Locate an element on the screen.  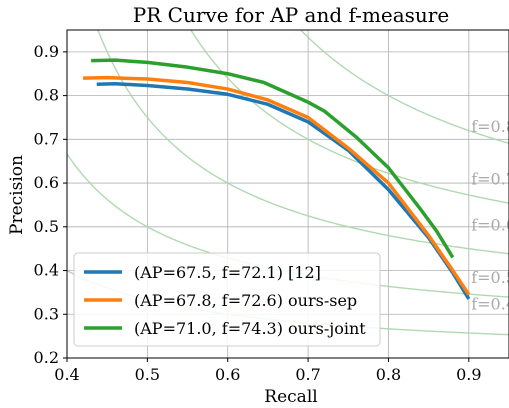
iso-f-label: f=0.4 is located at coordinates (490, 303).